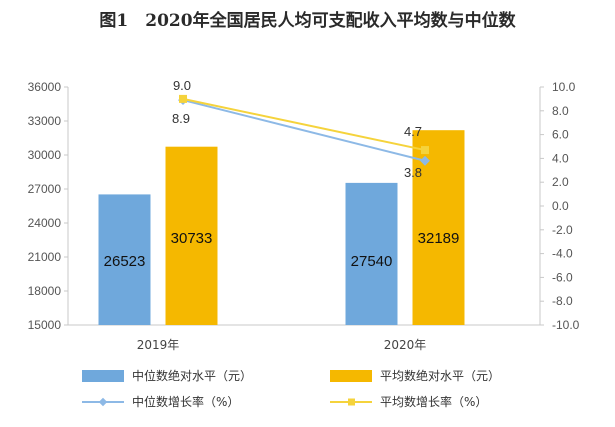  What do you see at coordinates (566, 325) in the screenshot?
I see `right-axis-tick-label: -10.0` at bounding box center [566, 325].